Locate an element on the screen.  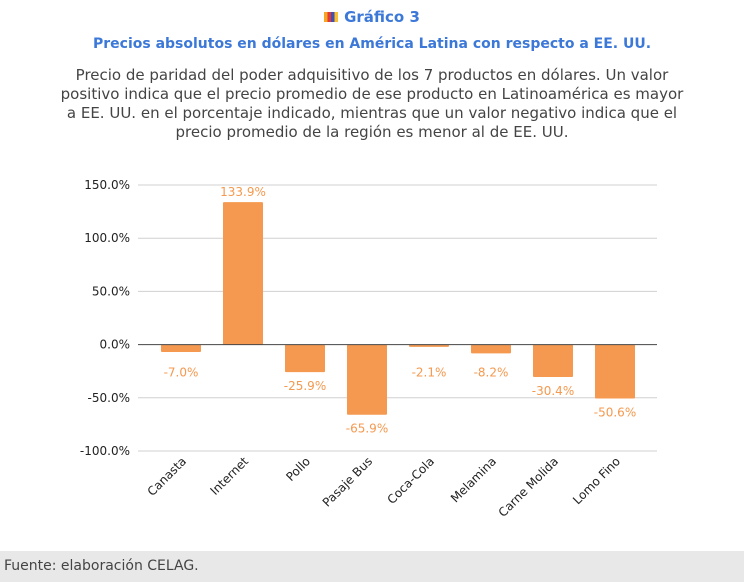
y-tick-label: -50.0% is located at coordinates (109, 398).